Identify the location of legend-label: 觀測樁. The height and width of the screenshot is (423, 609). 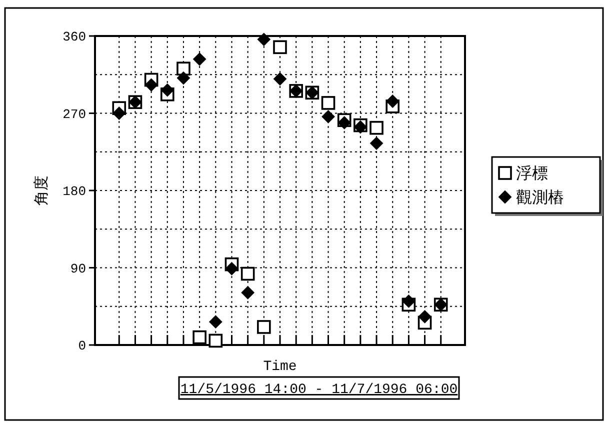
(540, 198).